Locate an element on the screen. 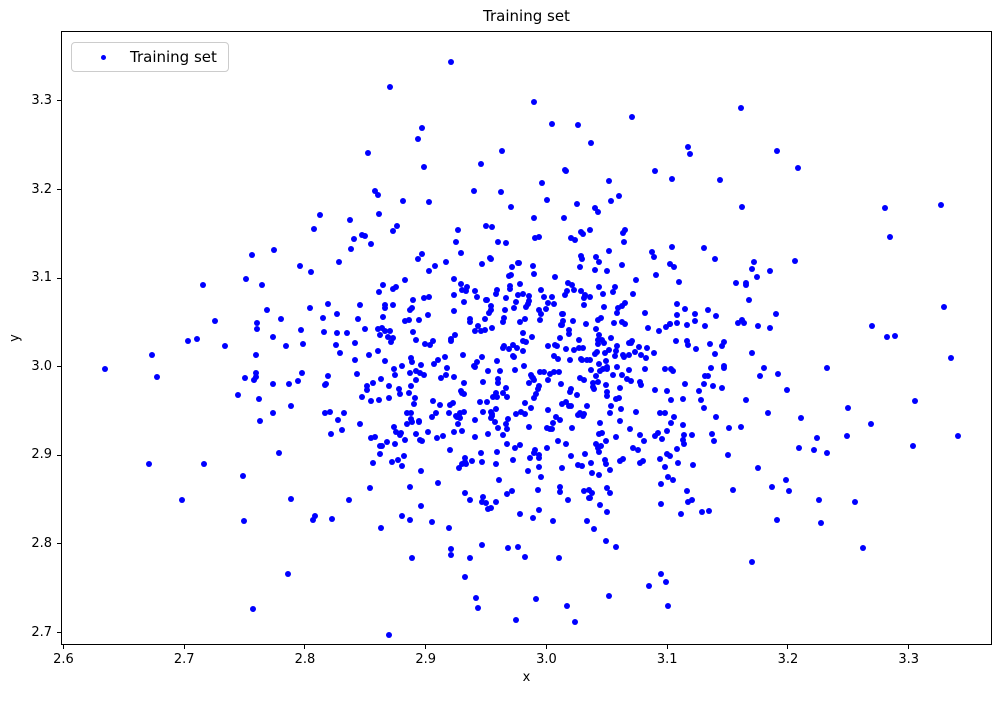 The height and width of the screenshot is (701, 1001). y-tick-label: 3.3 is located at coordinates (41, 100).